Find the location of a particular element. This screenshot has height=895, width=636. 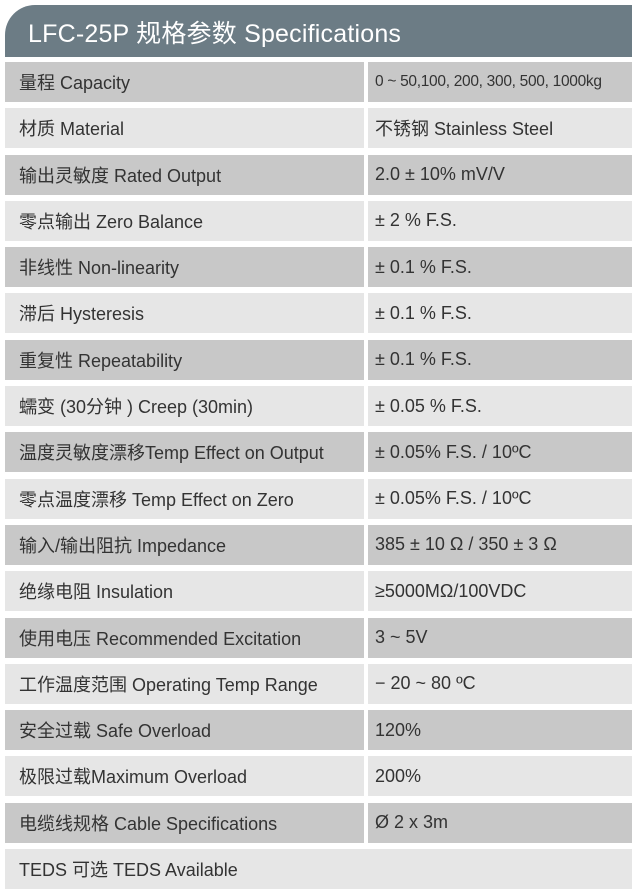

spec-row: TEDS 可选 TEDS Available is located at coordinates (318, 869).